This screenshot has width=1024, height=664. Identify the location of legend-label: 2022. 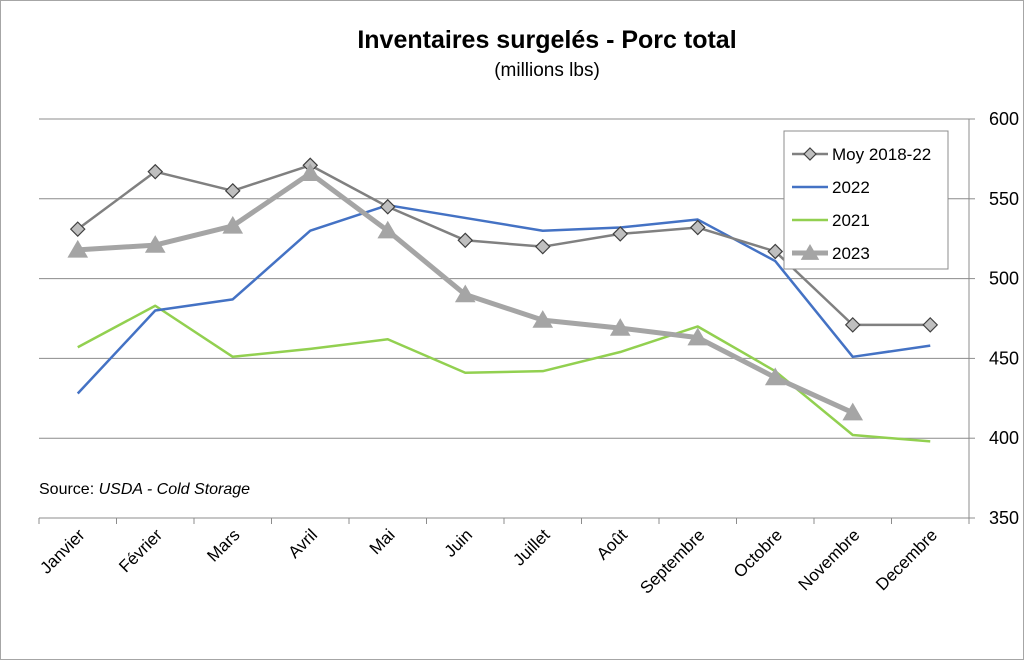
(851, 187).